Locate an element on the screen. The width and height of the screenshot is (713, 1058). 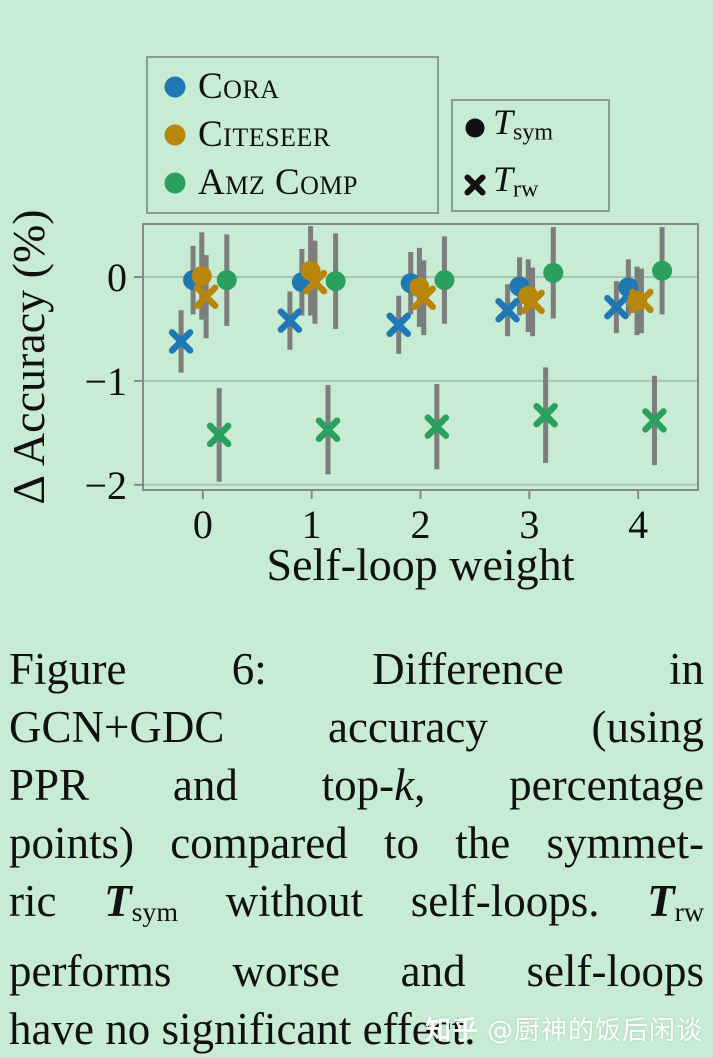
y-axis-label: Δ Accuracy (%) is located at coordinates (28, 356).